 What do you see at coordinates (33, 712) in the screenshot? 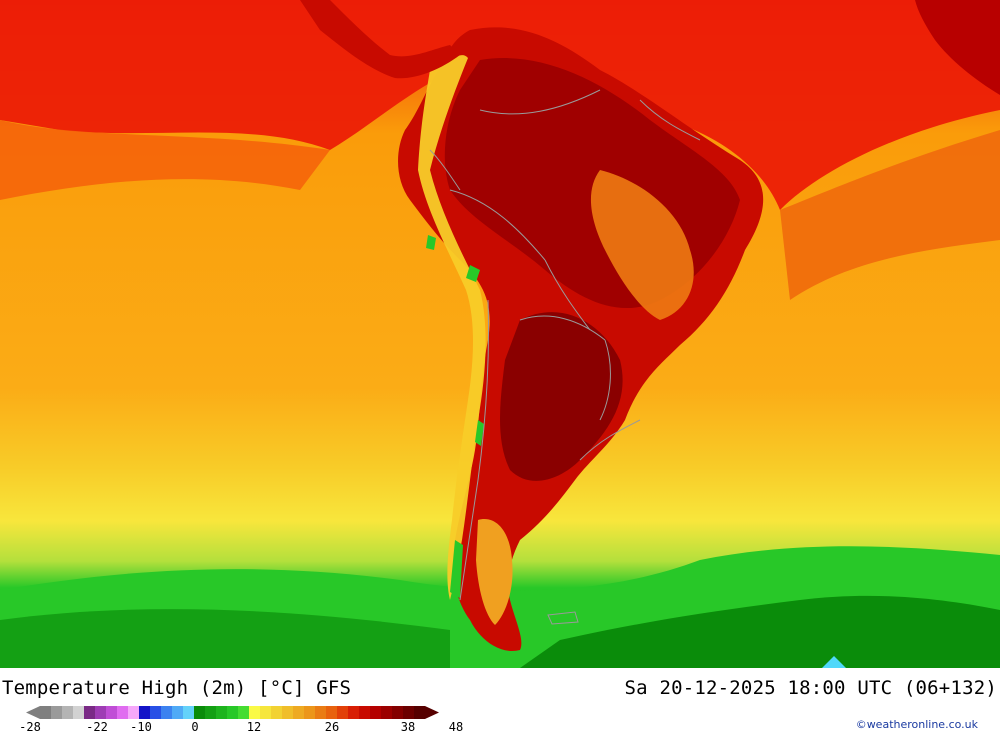
I see `legend-arrow-low` at bounding box center [33, 712].